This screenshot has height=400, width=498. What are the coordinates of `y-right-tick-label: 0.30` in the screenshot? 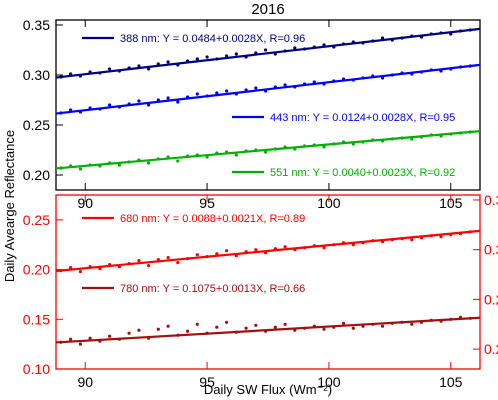 It's located at (491, 250).